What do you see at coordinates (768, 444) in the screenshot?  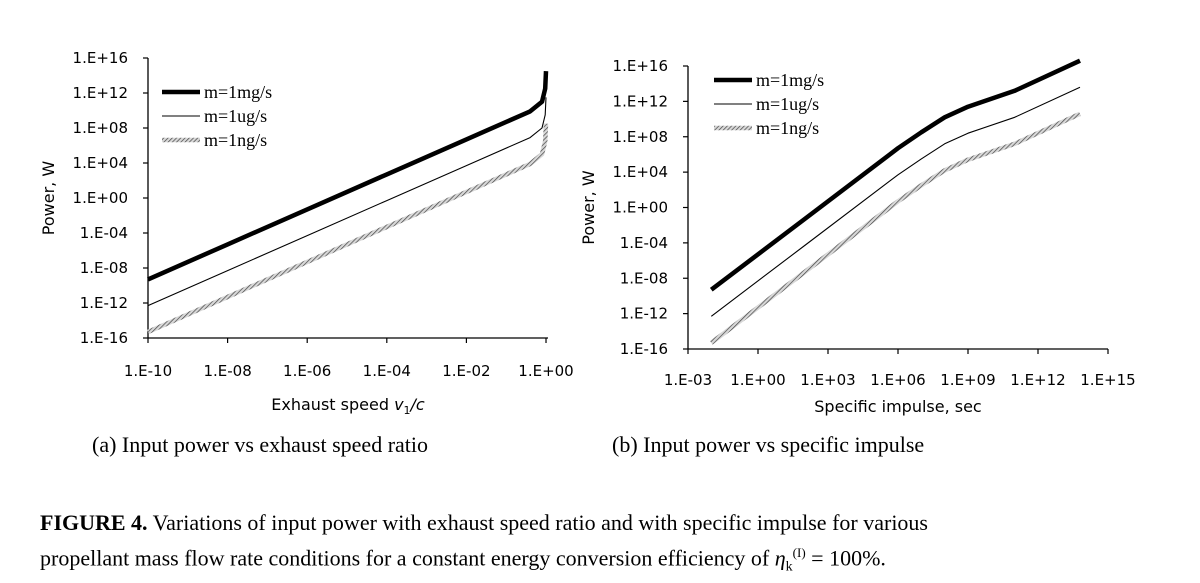 I see `caption-b: (b) Input power vs specific impulse` at bounding box center [768, 444].